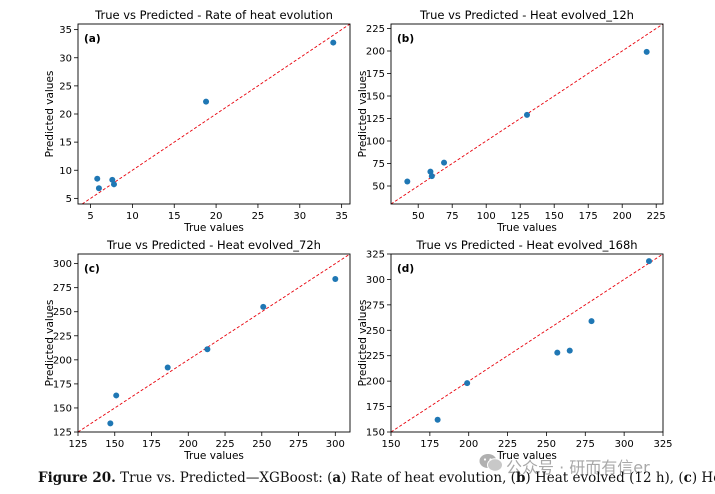 This screenshot has height=494, width=715. Describe the element at coordinates (62, 288) in the screenshot. I see `y-tick-label: 275` at that location.